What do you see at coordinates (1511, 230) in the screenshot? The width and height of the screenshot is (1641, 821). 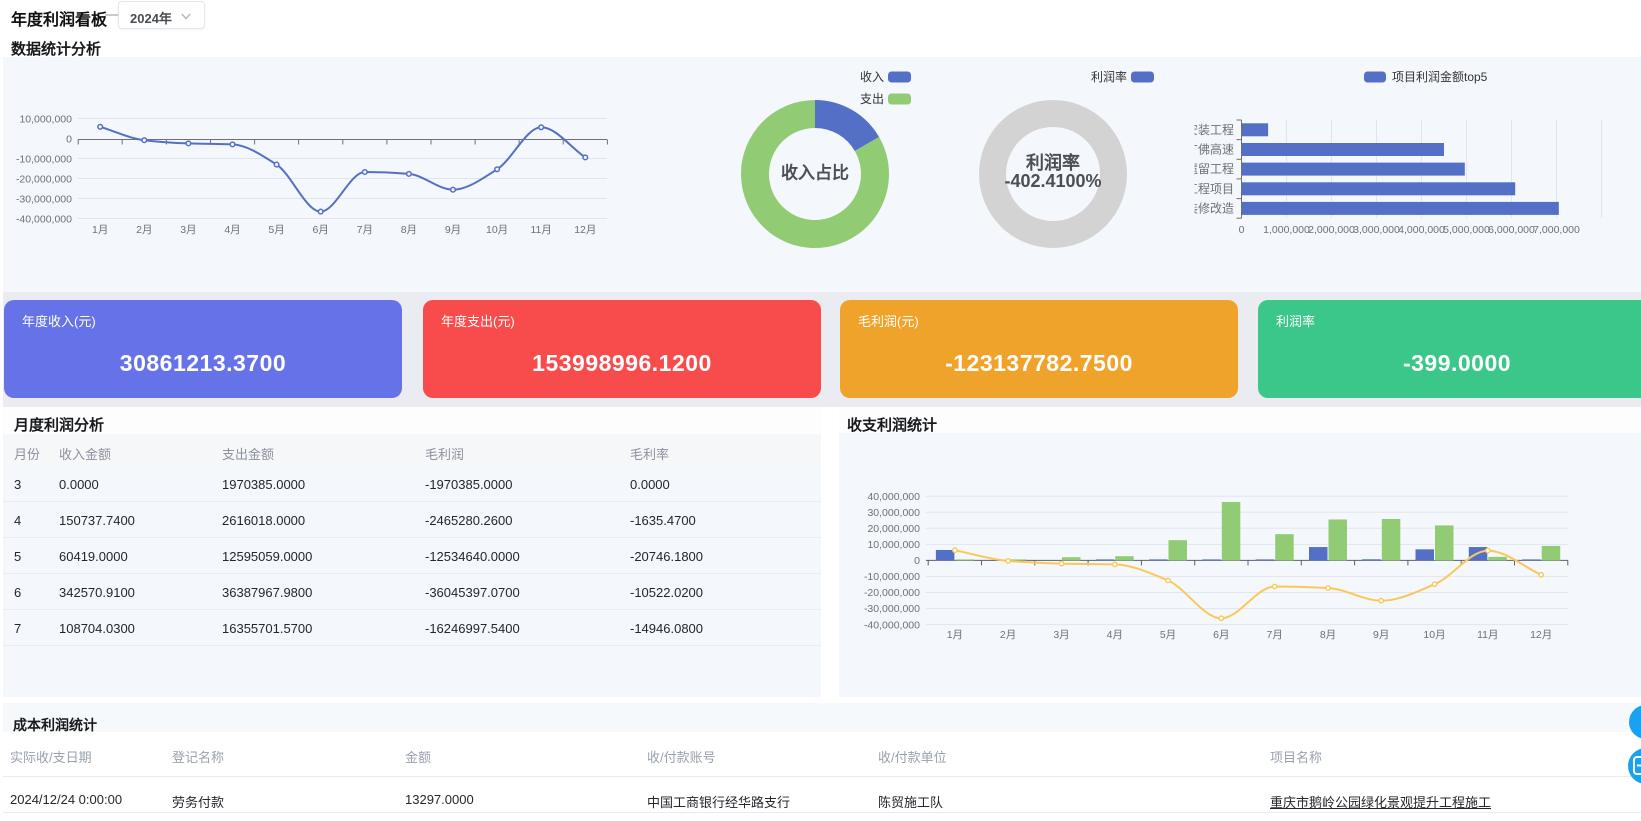 I see `svg-text: 6,000,000` at bounding box center [1511, 230].